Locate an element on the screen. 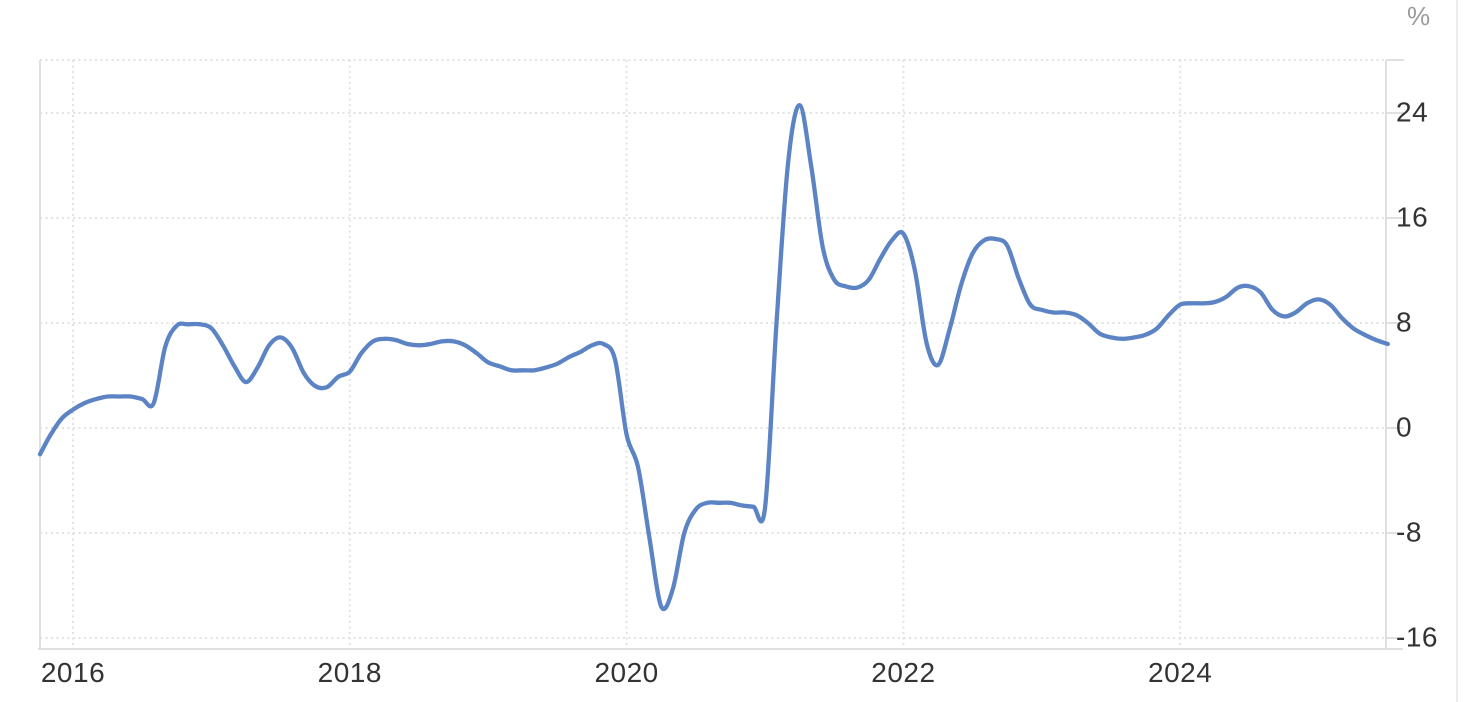 The height and width of the screenshot is (702, 1470). x-axis-tick-label: 2024 is located at coordinates (1180, 672).